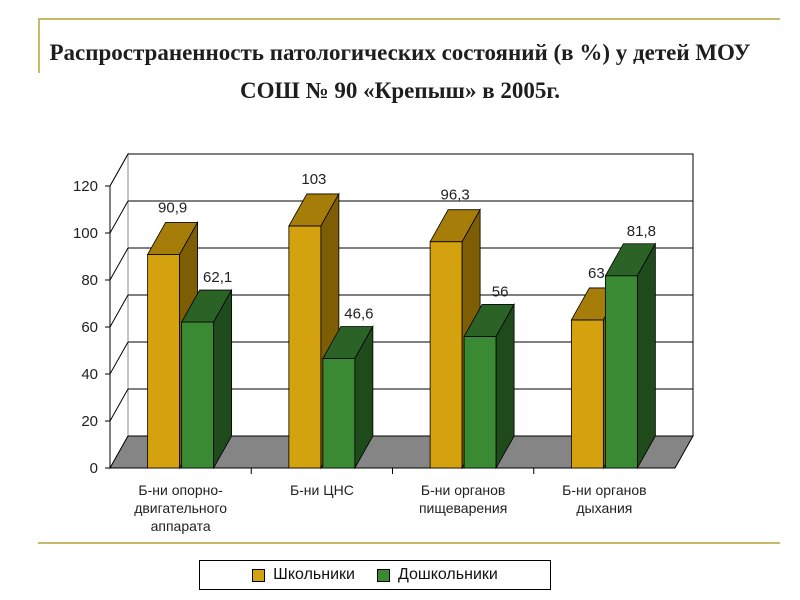 This screenshot has width=800, height=600. I want to click on legend-label-schoolchildren: Школьники, so click(314, 574).